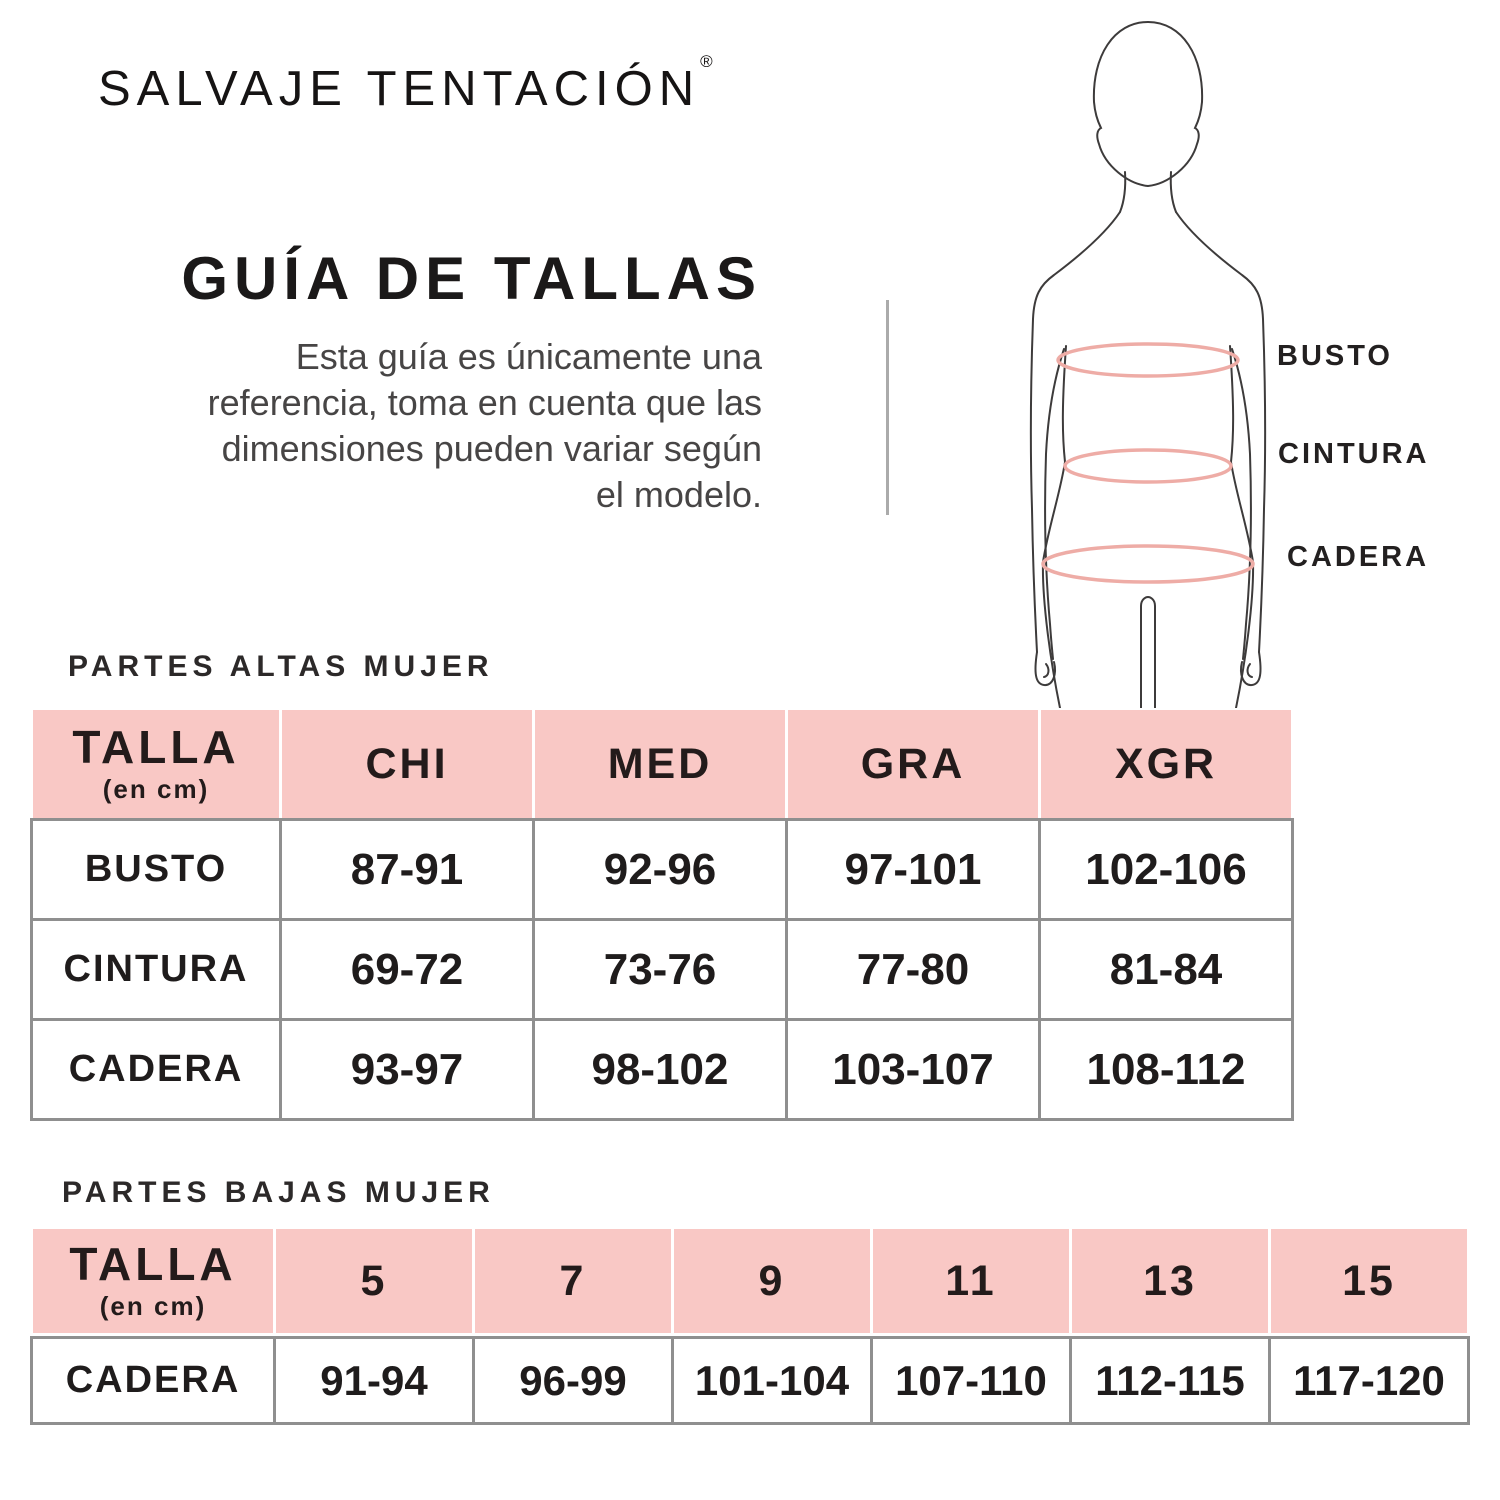  I want to click on brand-name: SALVAJE TENTACIÓN, so click(399, 89).